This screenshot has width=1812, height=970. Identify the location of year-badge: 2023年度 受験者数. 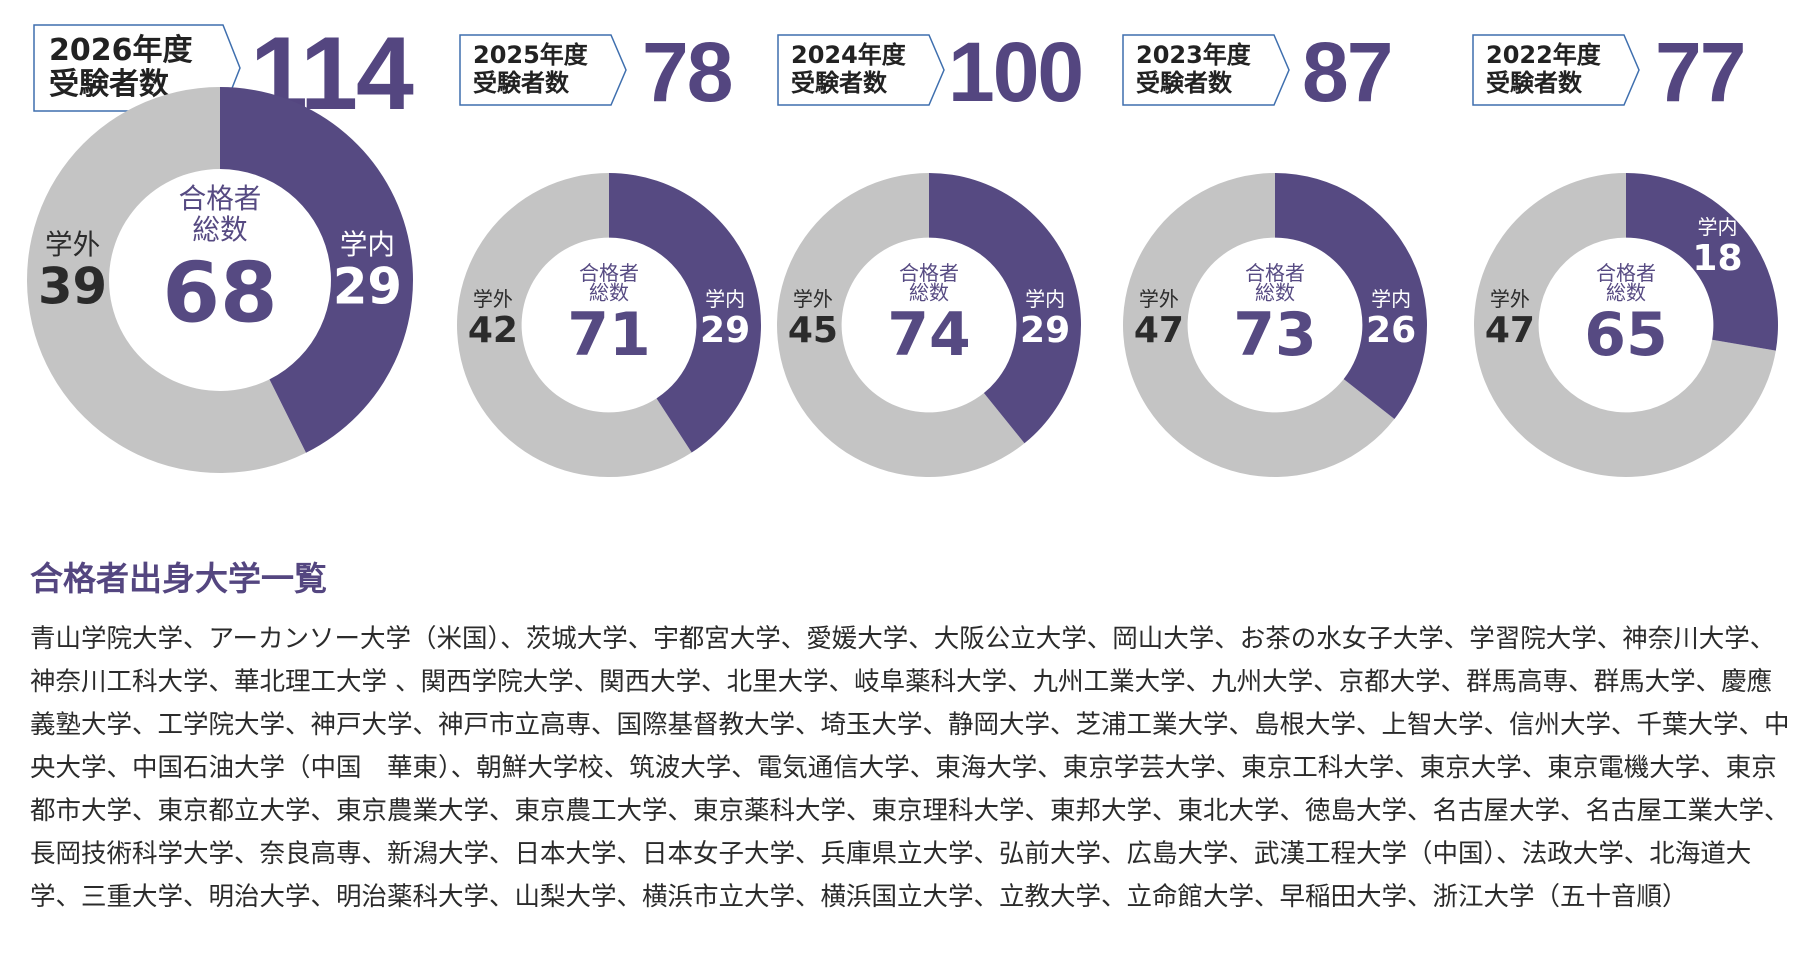
(1207, 70).